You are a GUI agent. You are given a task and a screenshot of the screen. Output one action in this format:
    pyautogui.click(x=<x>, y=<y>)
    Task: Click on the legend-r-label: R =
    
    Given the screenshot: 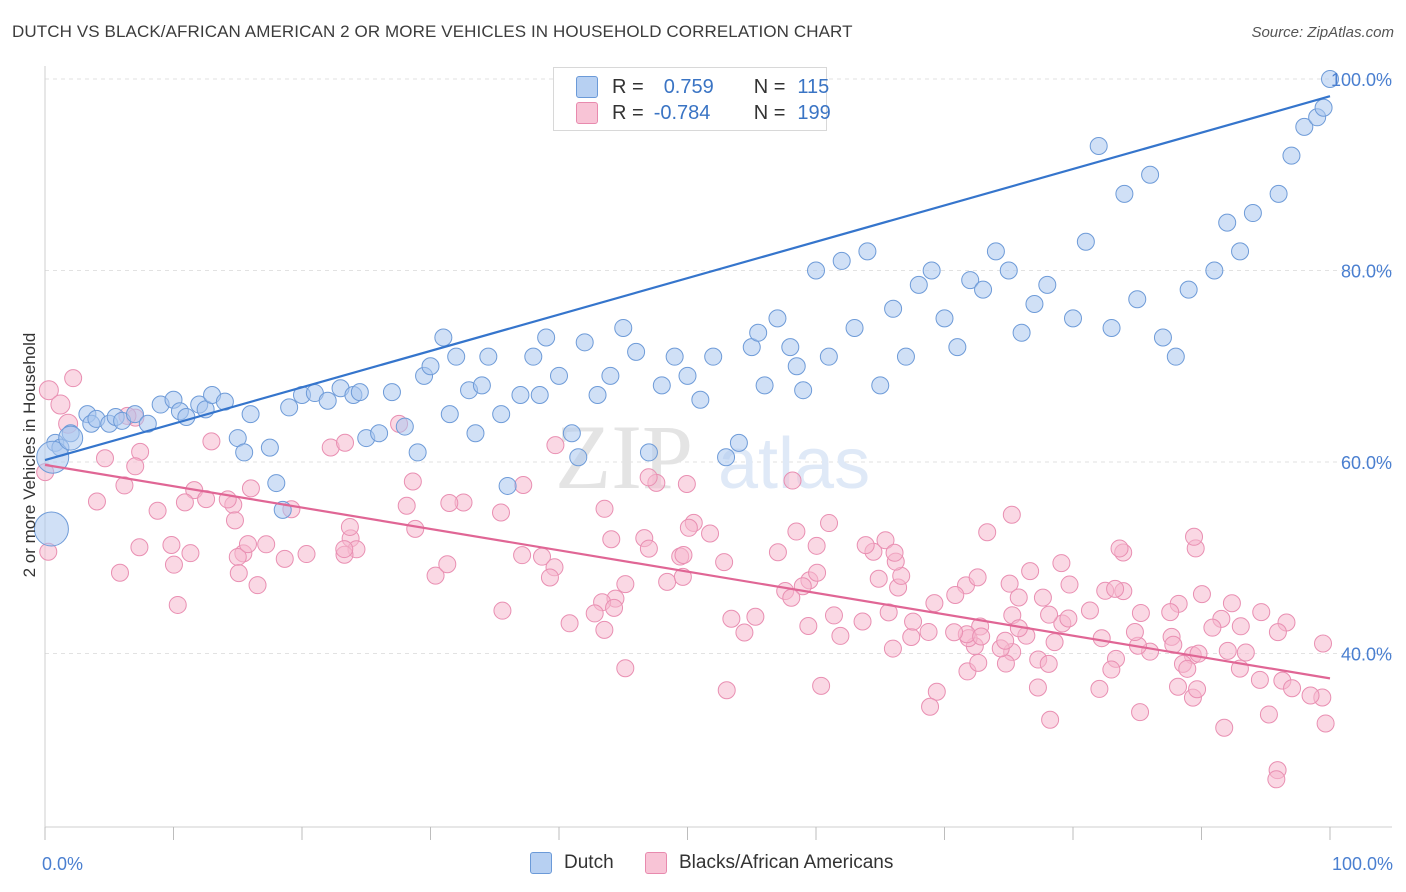 What is the action you would take?
    pyautogui.click(x=628, y=86)
    